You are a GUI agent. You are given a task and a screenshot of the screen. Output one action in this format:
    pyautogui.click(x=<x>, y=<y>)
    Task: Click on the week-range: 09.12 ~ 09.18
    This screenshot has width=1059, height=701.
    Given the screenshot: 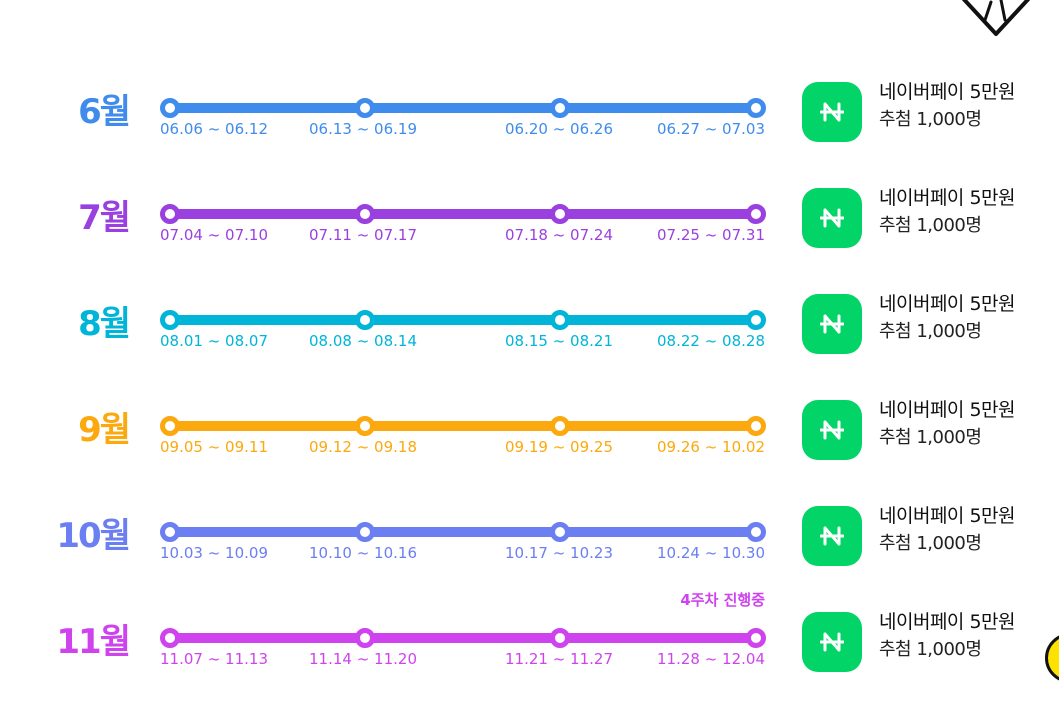 What is the action you would take?
    pyautogui.click(x=363, y=447)
    